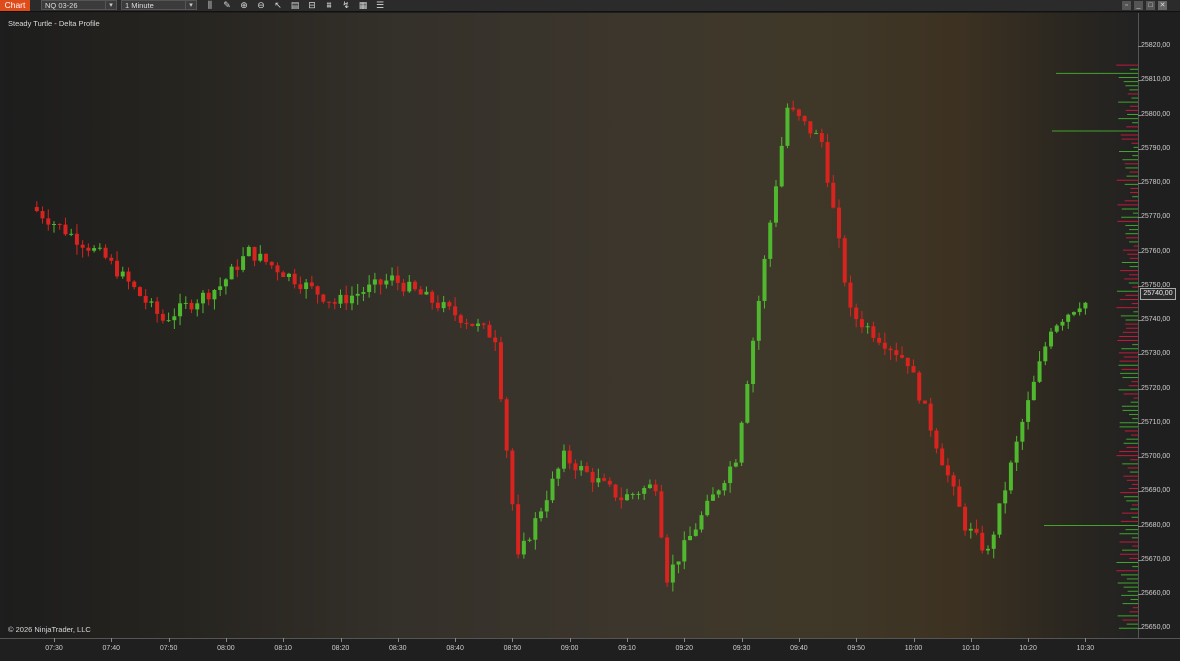 The image size is (1180, 661). Describe the element at coordinates (329, 5) in the screenshot. I see `strategies-icon: ⩩` at that location.